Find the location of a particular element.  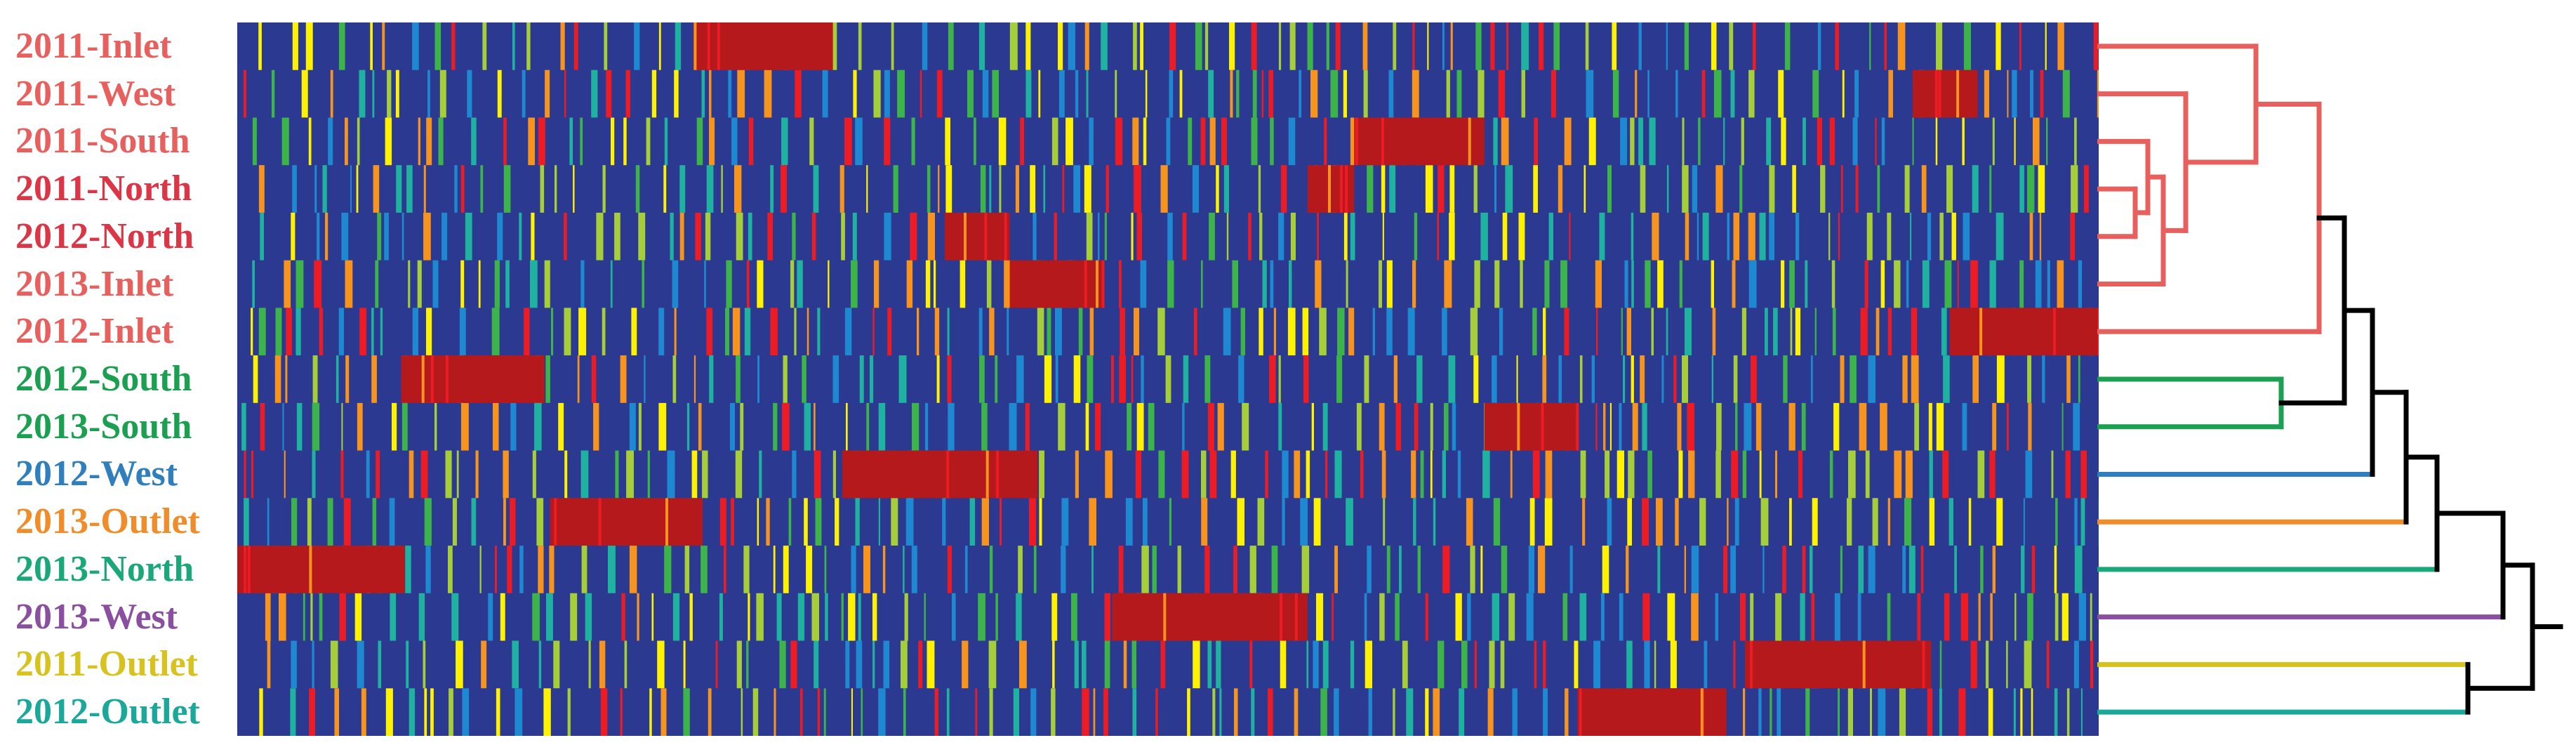

heatmap-row is located at coordinates (1161, 426).